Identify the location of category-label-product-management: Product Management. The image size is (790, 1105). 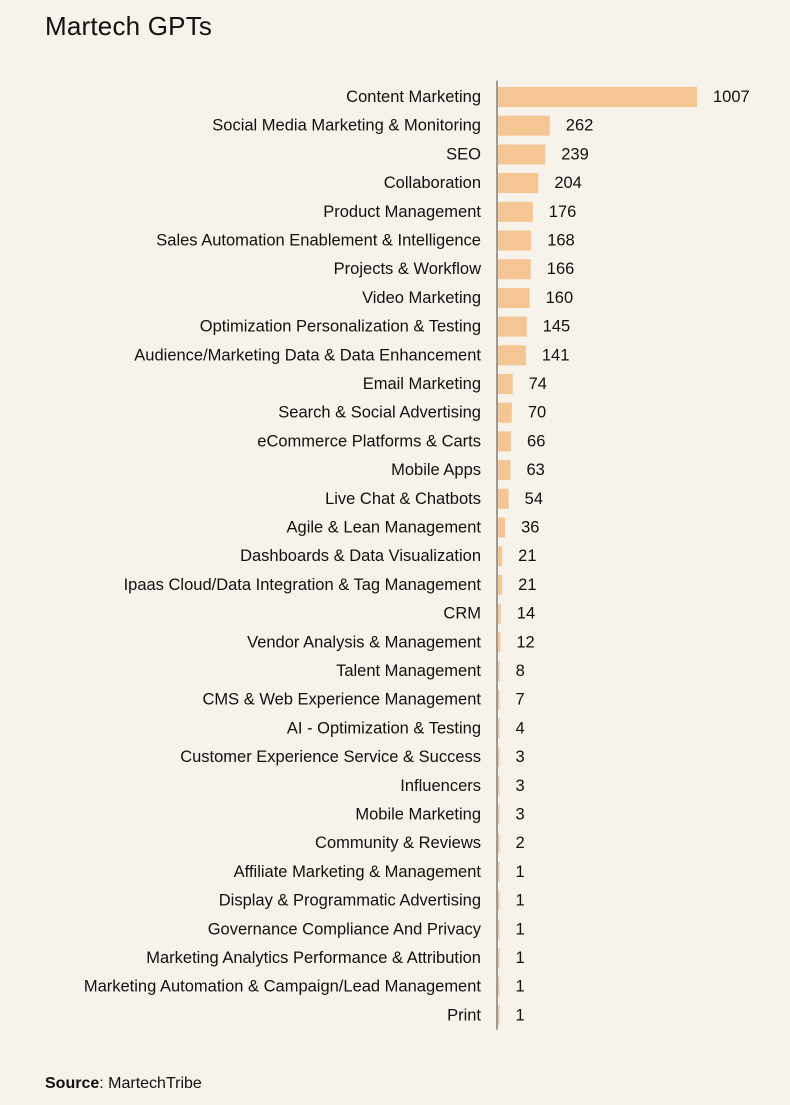
(402, 212).